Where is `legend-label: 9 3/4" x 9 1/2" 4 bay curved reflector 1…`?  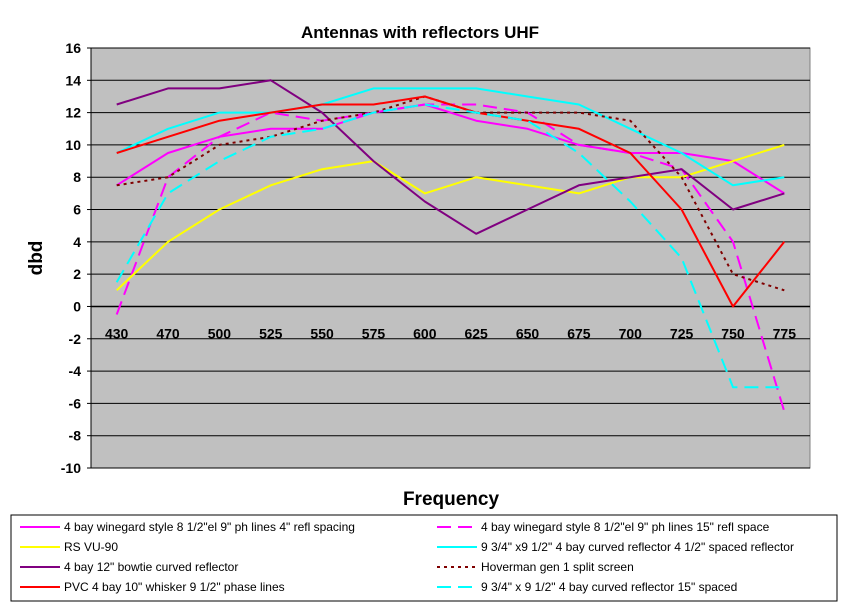 legend-label: 9 3/4" x 9 1/2" 4 bay curved reflector 1… is located at coordinates (609, 587).